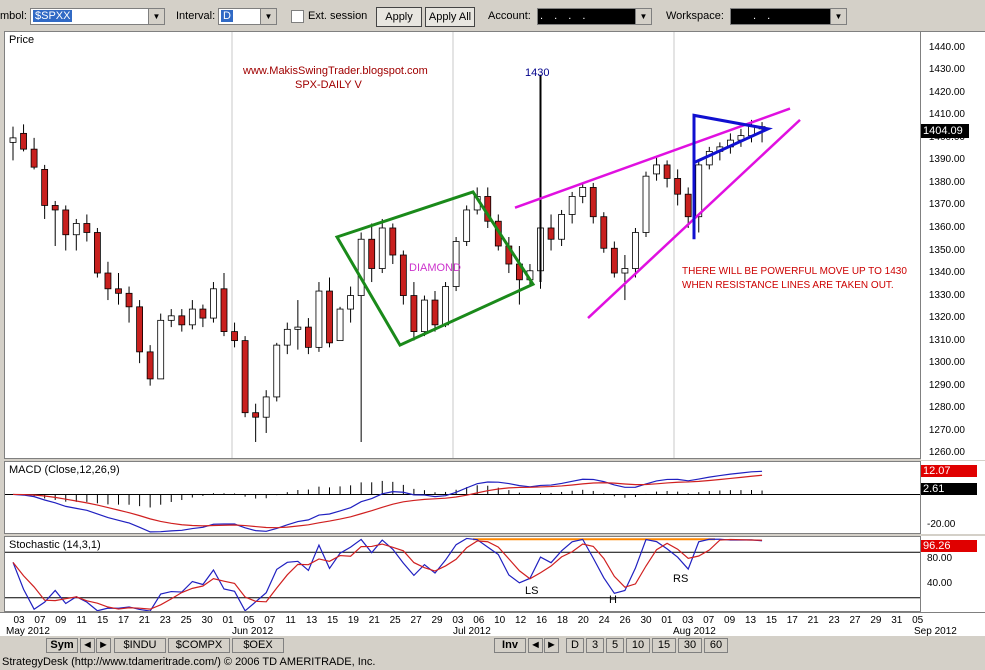 The image size is (985, 670). What do you see at coordinates (510, 645) in the screenshot?
I see `inv-button: Inv` at bounding box center [510, 645].